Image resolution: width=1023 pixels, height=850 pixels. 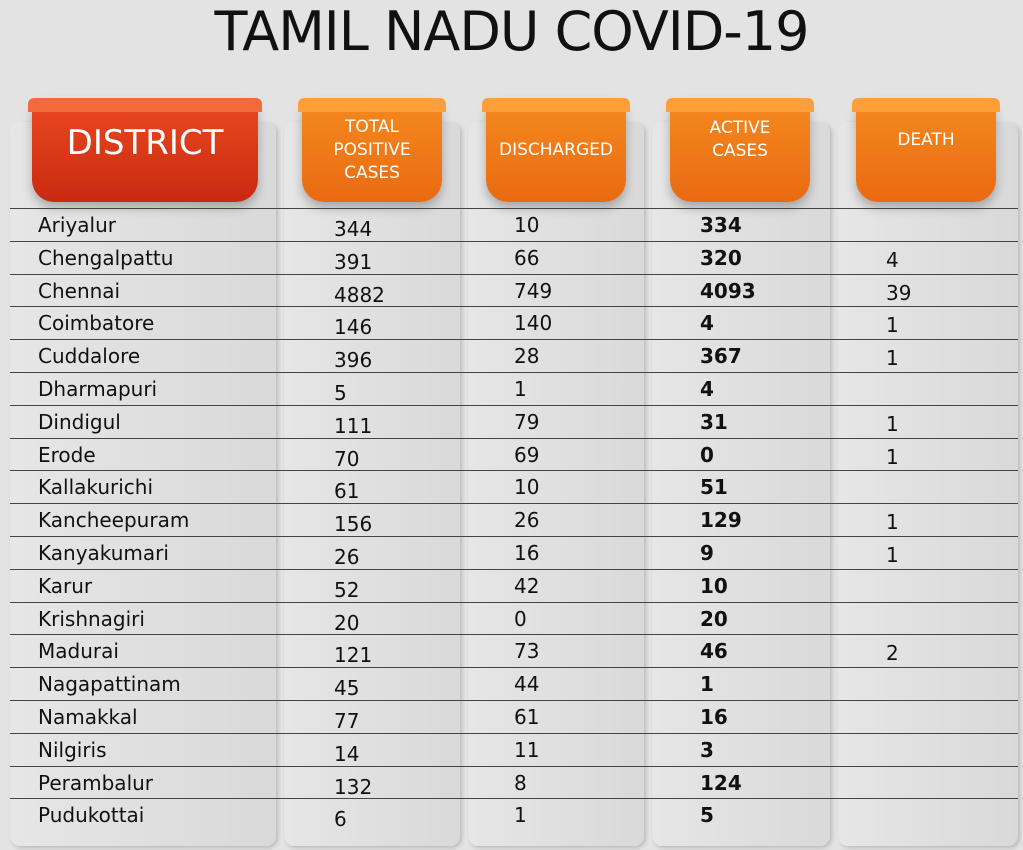 I want to click on discharged-cell: 0, so click(x=520, y=618).